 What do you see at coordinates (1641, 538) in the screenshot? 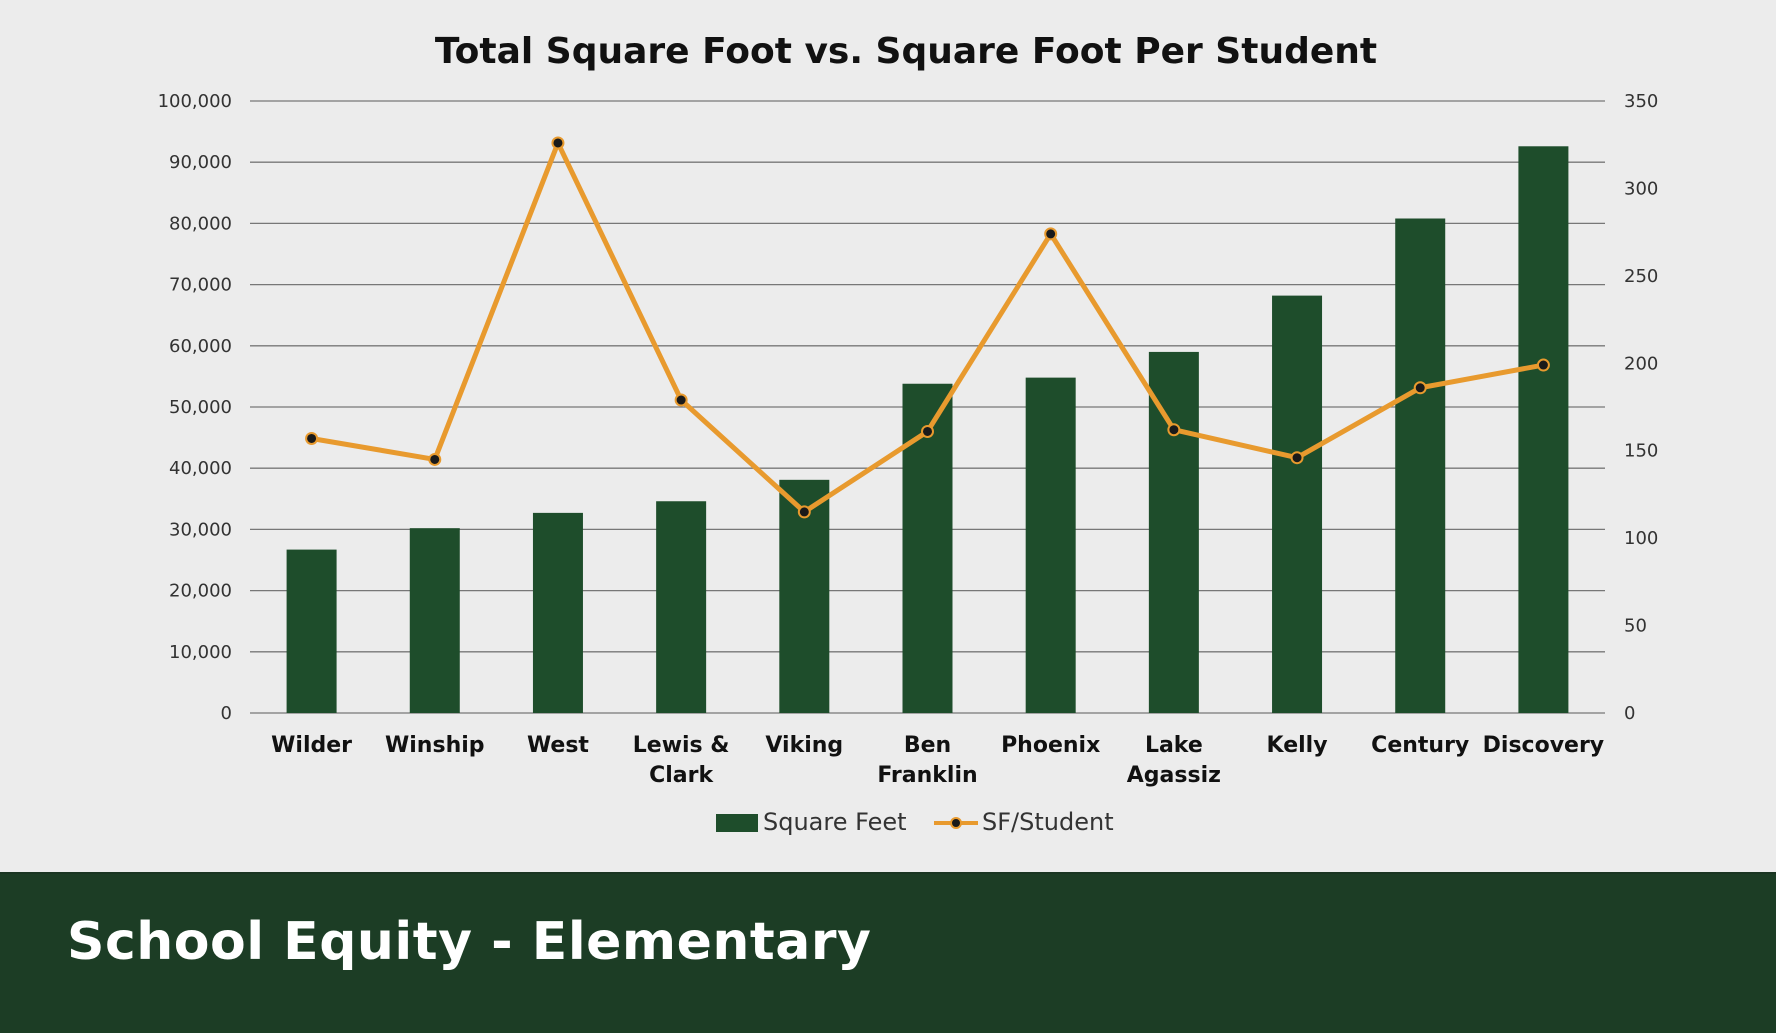
I see `right-axis-tick-label: 100` at bounding box center [1641, 538].